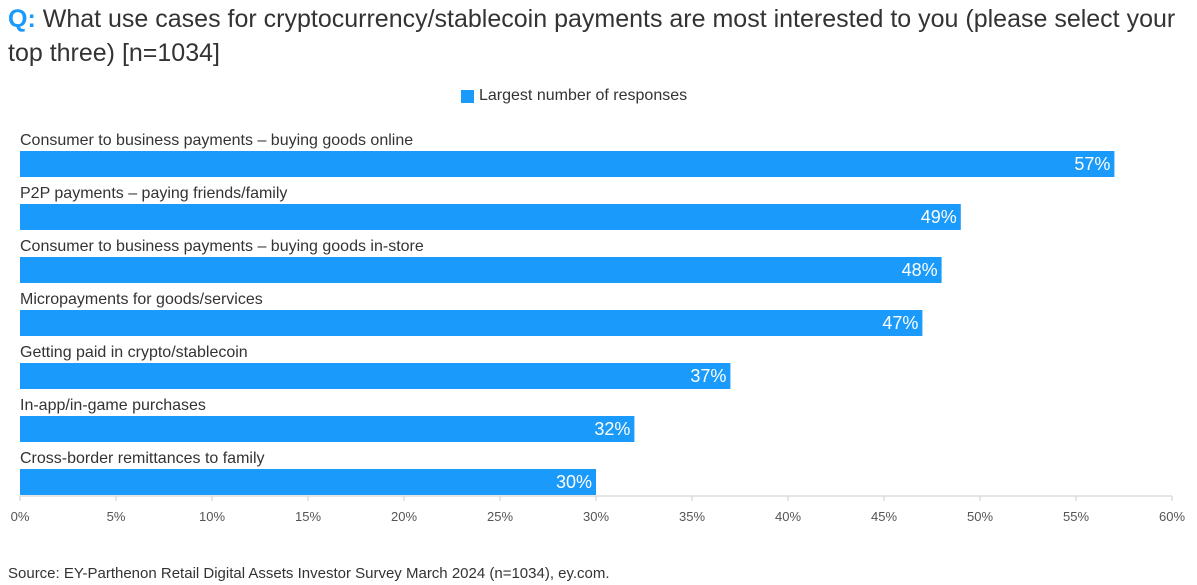  I want to click on x-tick-label: 5%, so click(116, 516).